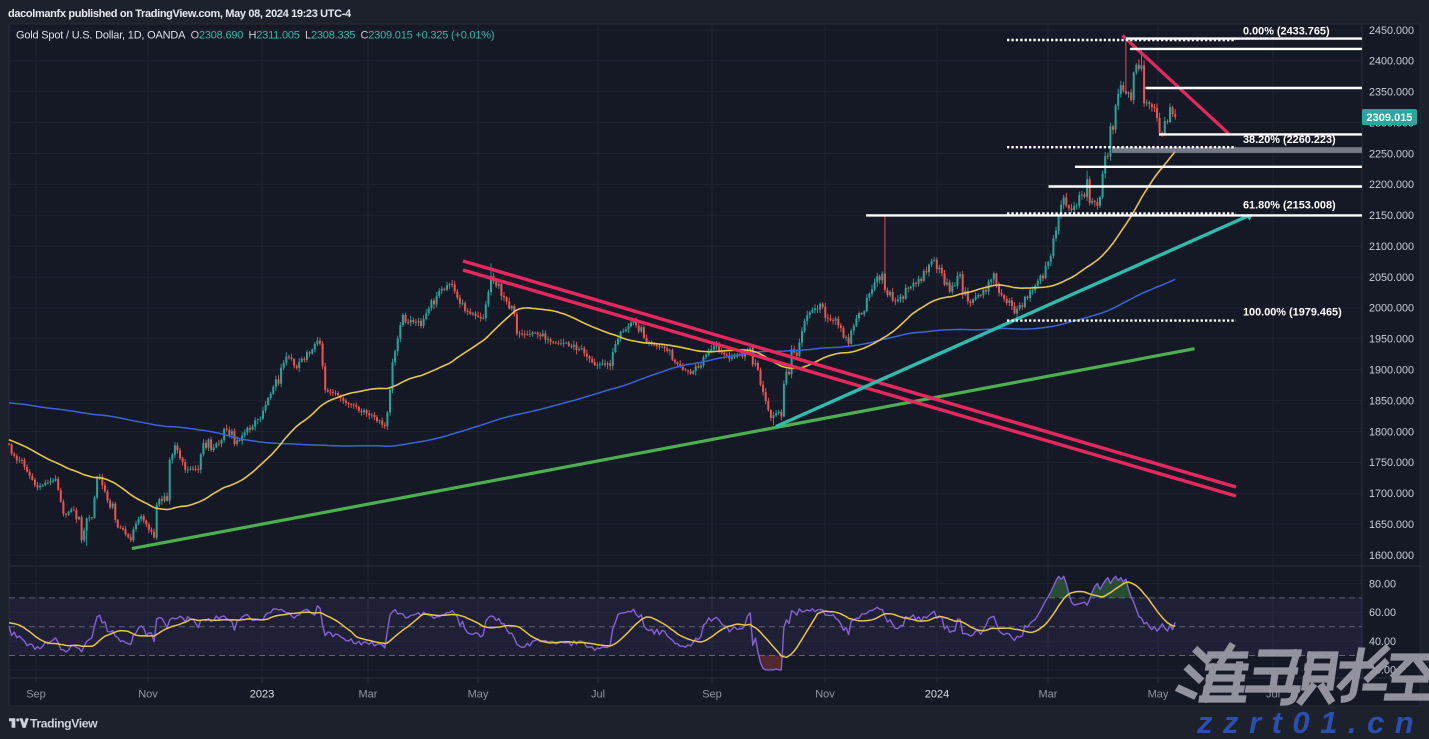 This screenshot has height=739, width=1429. What do you see at coordinates (1390, 118) in the screenshot?
I see `svg-text: 2309.015` at bounding box center [1390, 118].